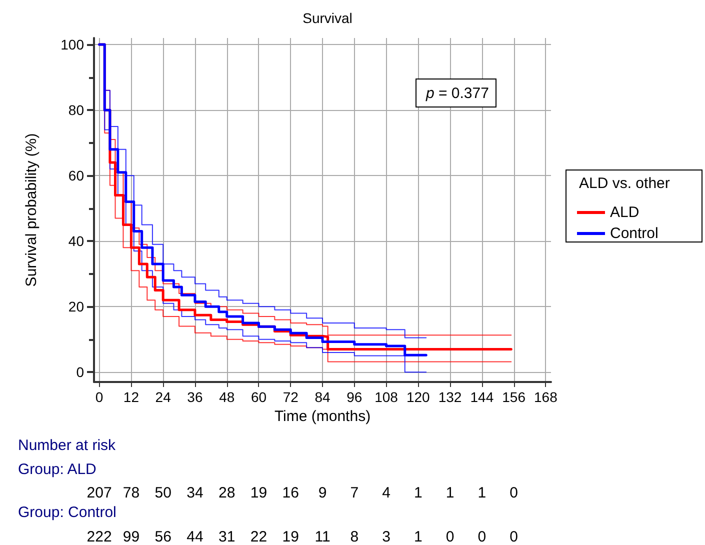  Describe the element at coordinates (76, 110) in the screenshot. I see `y-tick-label: 80` at that location.